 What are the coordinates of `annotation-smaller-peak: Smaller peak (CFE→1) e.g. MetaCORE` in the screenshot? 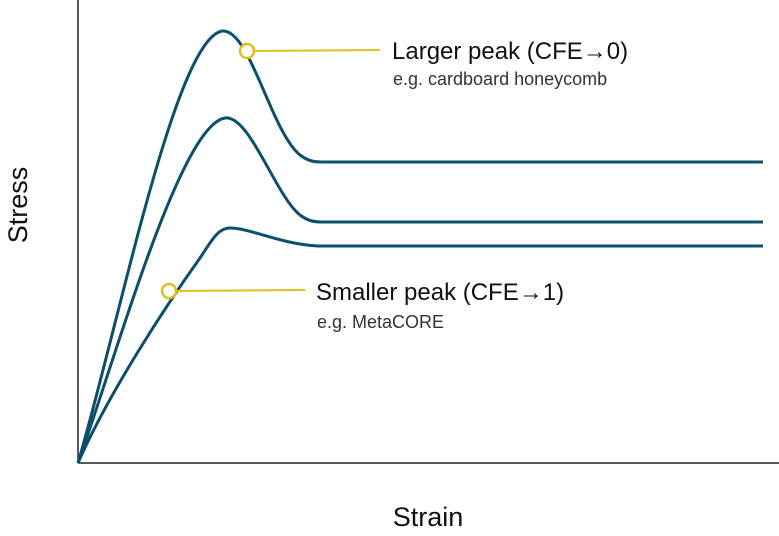 It's located at (362, 305).